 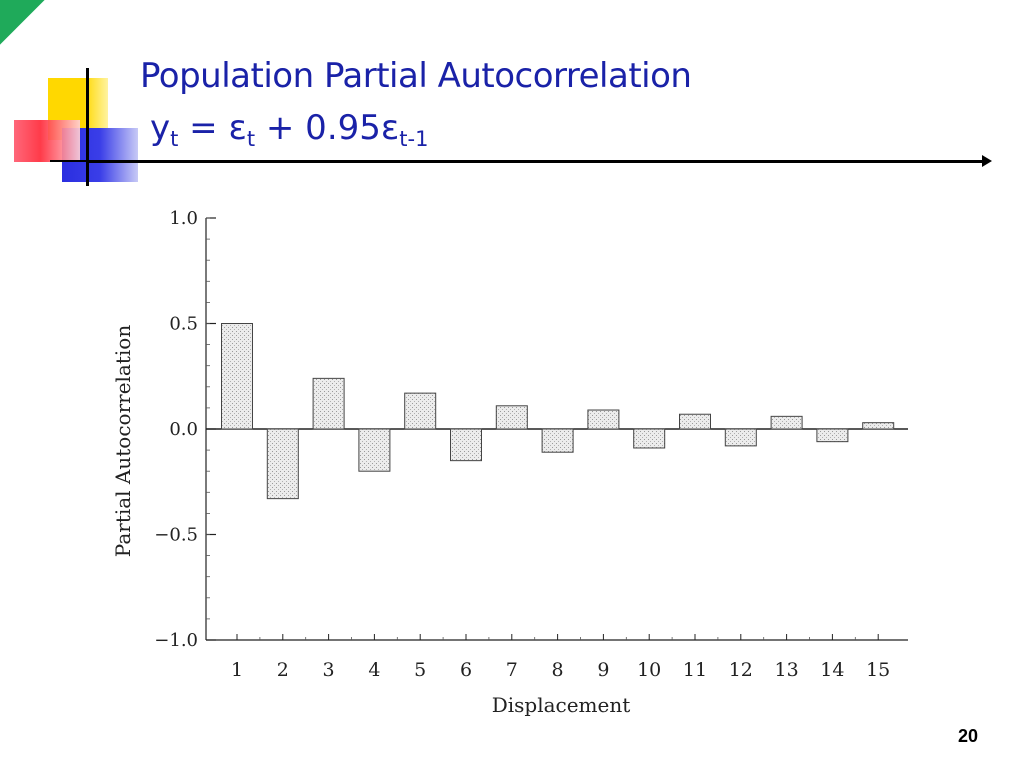 What do you see at coordinates (183, 218) in the screenshot?
I see `y-tick-label: 1.0` at bounding box center [183, 218].